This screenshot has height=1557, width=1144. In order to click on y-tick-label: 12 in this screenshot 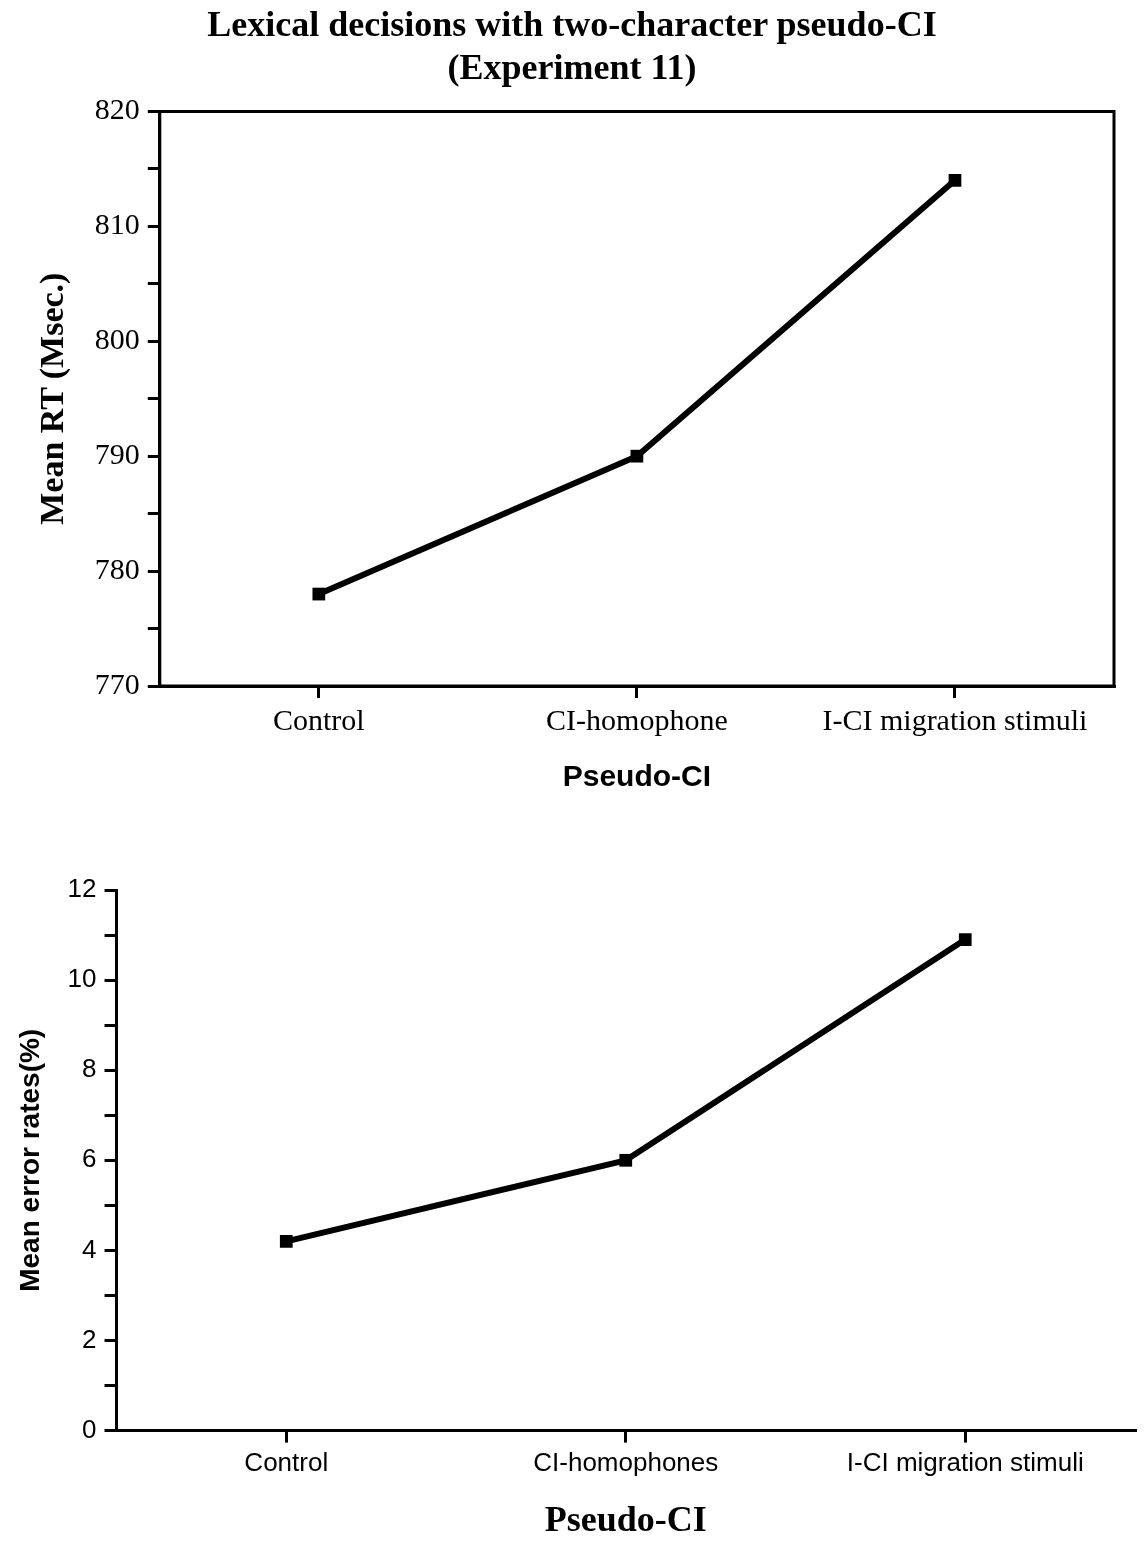, I will do `click(82, 888)`.